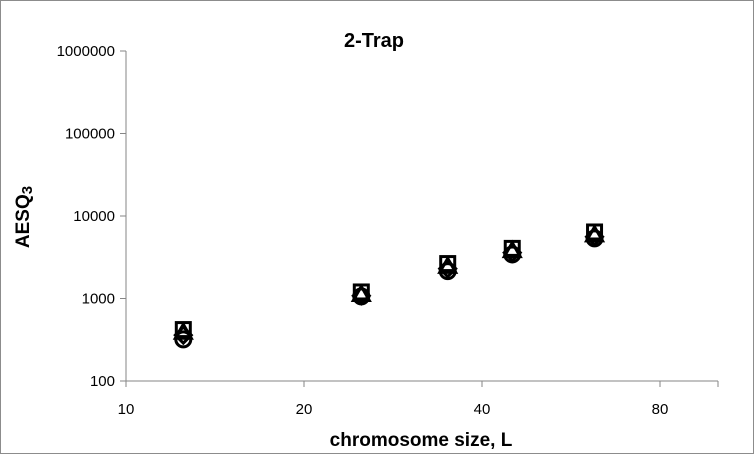 The image size is (754, 454). What do you see at coordinates (102, 381) in the screenshot?
I see `y-tick-label: 100` at bounding box center [102, 381].